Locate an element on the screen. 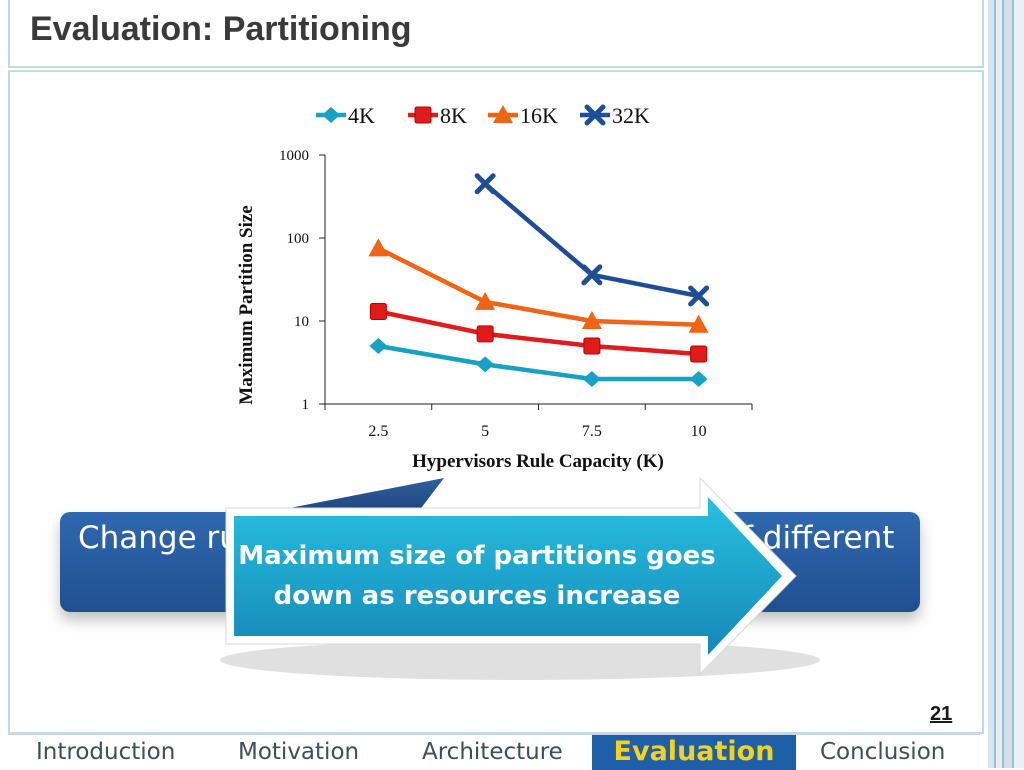 This screenshot has width=1024, height=770. x-tick-label: 2.5 is located at coordinates (378, 431).